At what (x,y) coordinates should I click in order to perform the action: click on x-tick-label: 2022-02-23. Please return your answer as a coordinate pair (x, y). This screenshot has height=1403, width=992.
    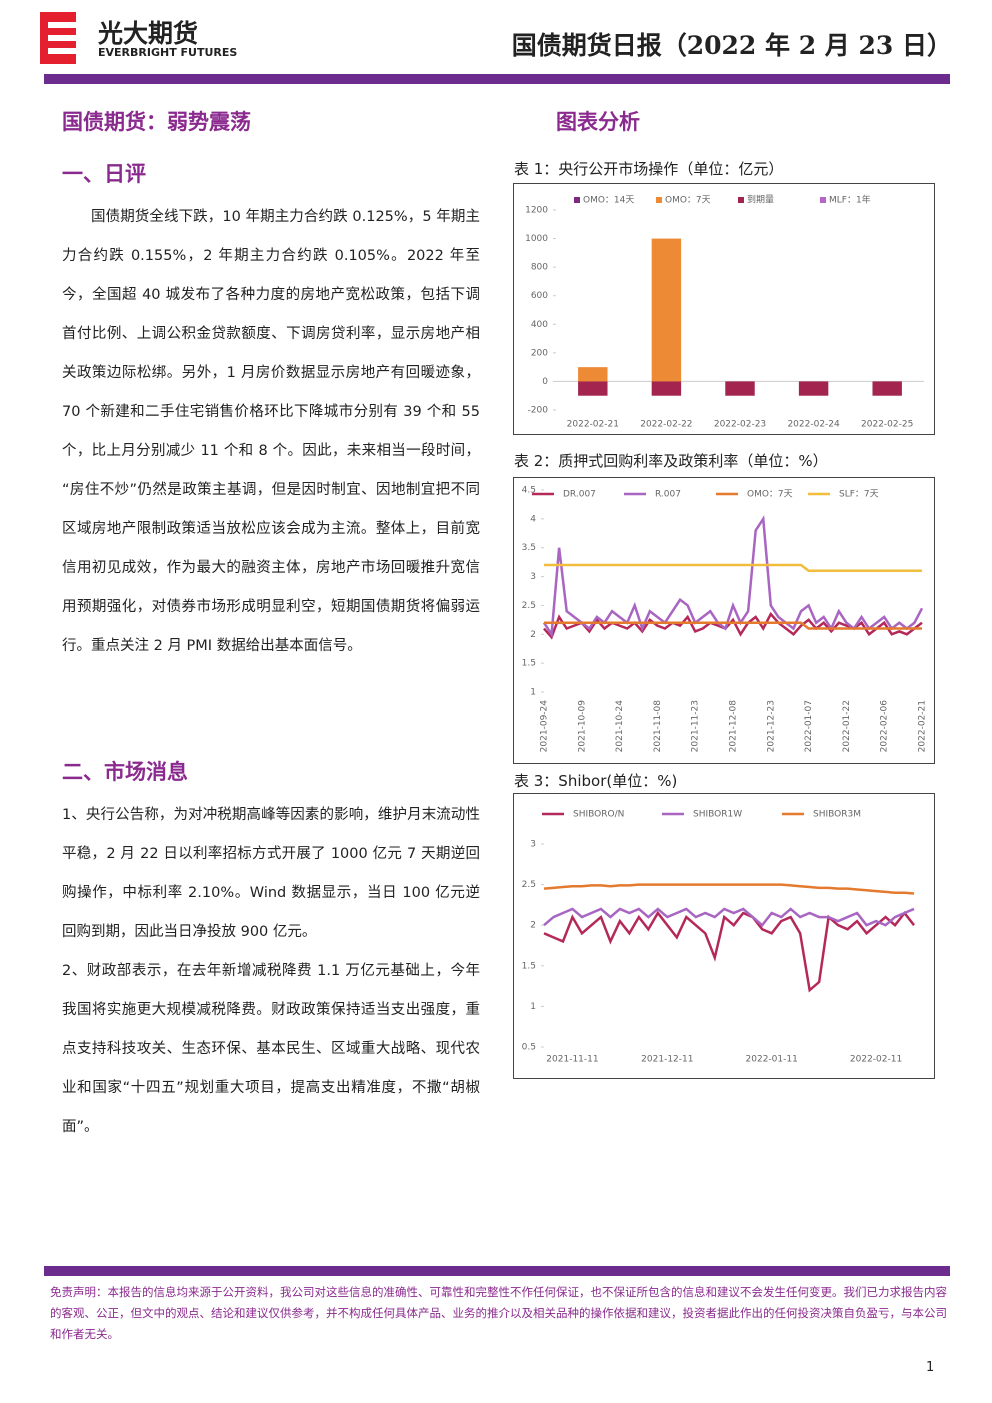
    Looking at the image, I should click on (740, 425).